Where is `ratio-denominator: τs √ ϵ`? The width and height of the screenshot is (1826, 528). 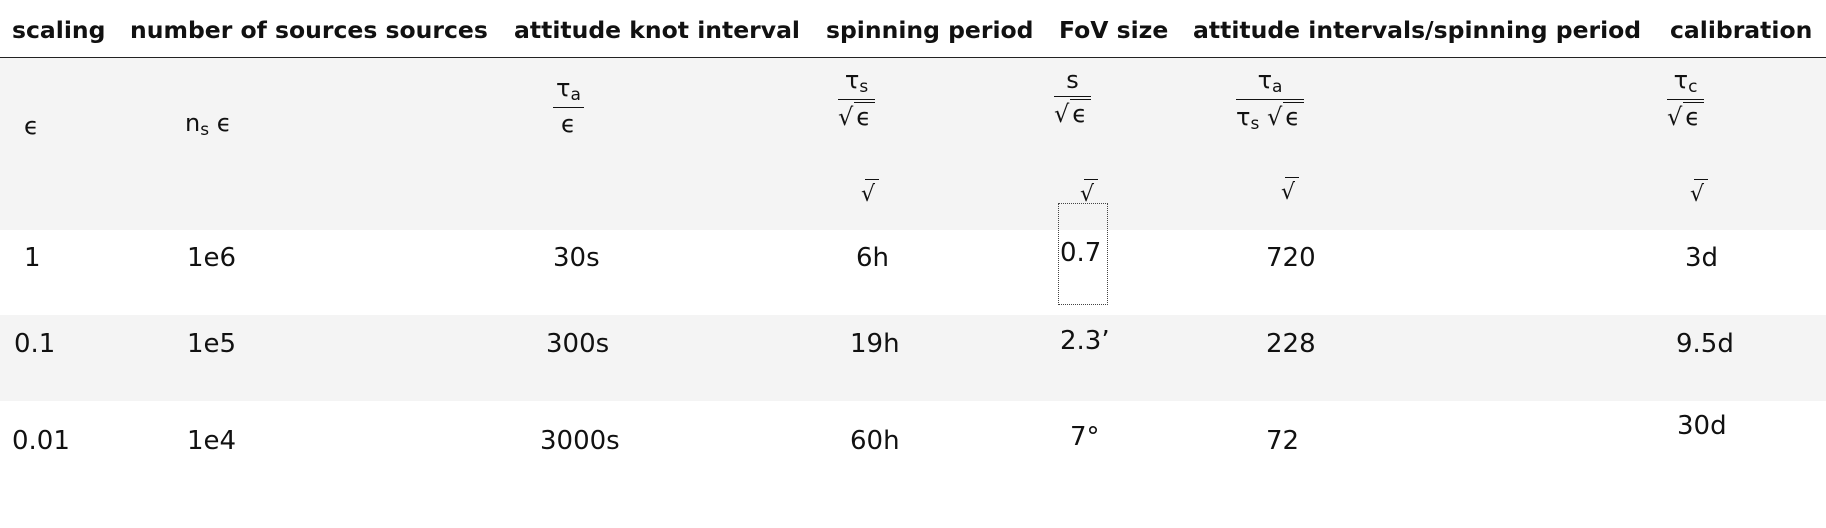 ratio-denominator: τs √ ϵ is located at coordinates (1270, 117).